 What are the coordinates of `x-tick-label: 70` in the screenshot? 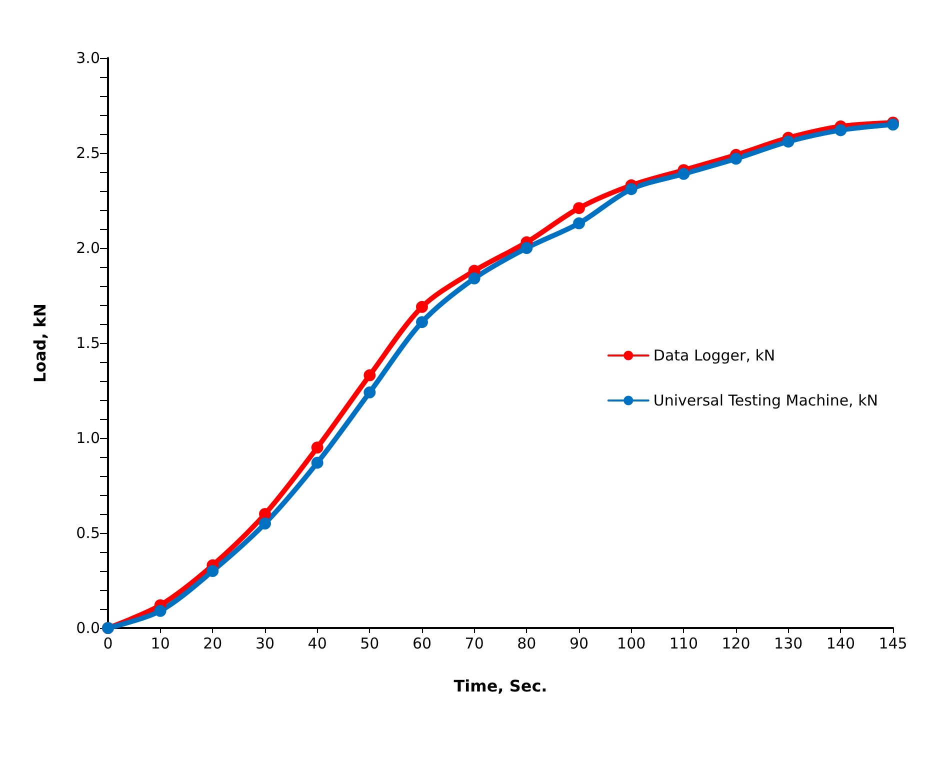 It's located at (474, 643).